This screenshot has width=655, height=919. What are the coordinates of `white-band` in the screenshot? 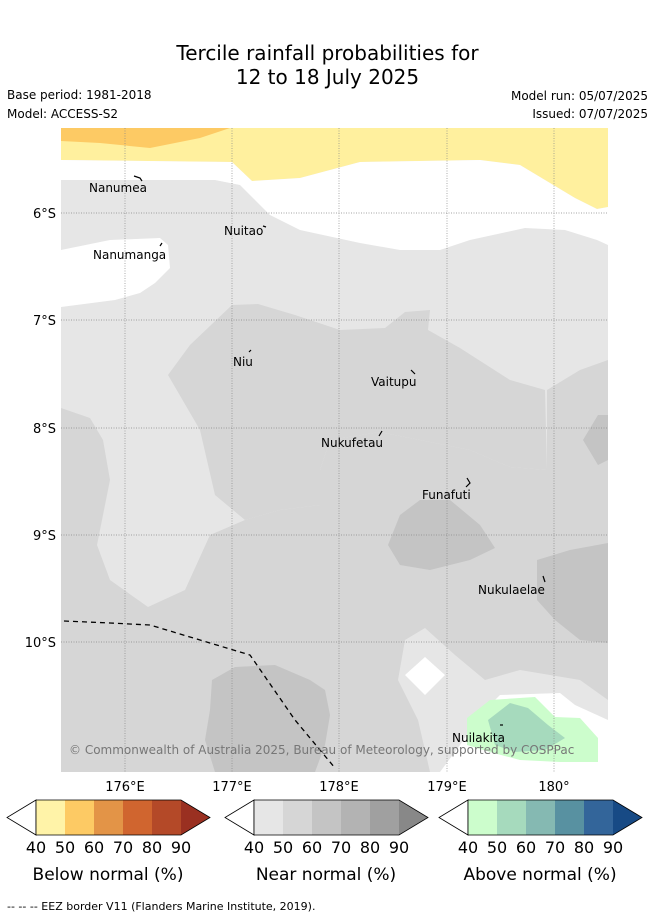 It's located at (334, 205).